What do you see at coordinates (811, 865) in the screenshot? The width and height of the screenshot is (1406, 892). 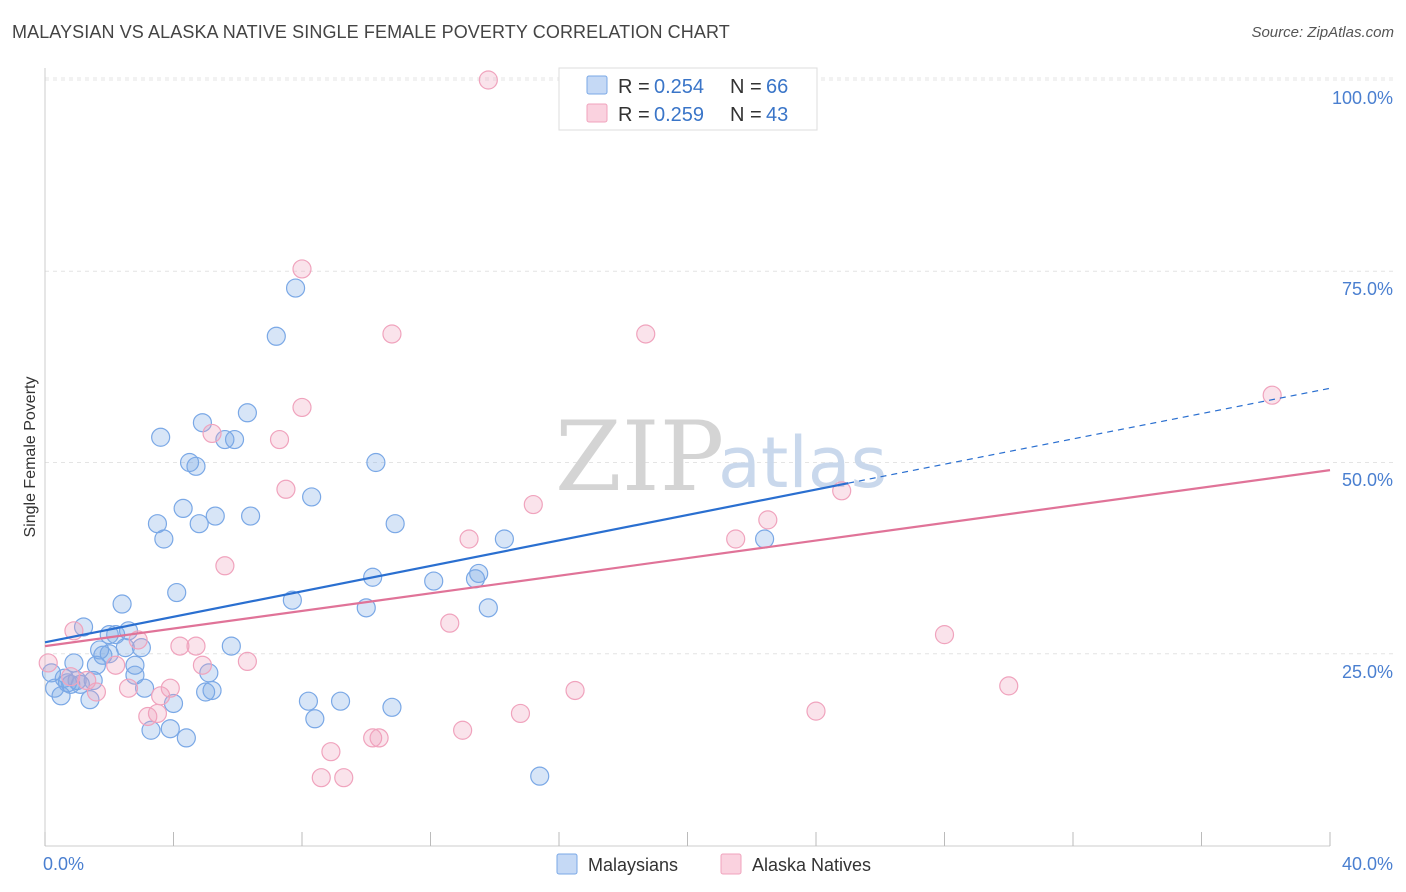 I see `bottom-legend-label-alaska-natives: Alaska Natives` at bounding box center [811, 865].